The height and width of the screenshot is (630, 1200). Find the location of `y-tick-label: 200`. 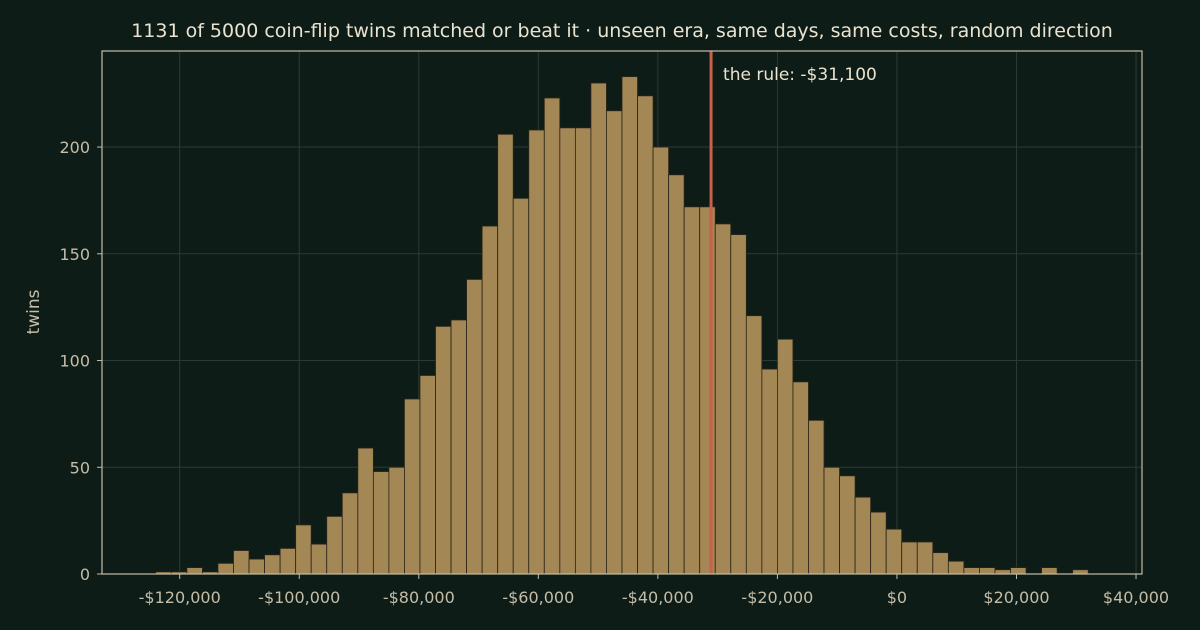

y-tick-label: 200 is located at coordinates (74, 147).